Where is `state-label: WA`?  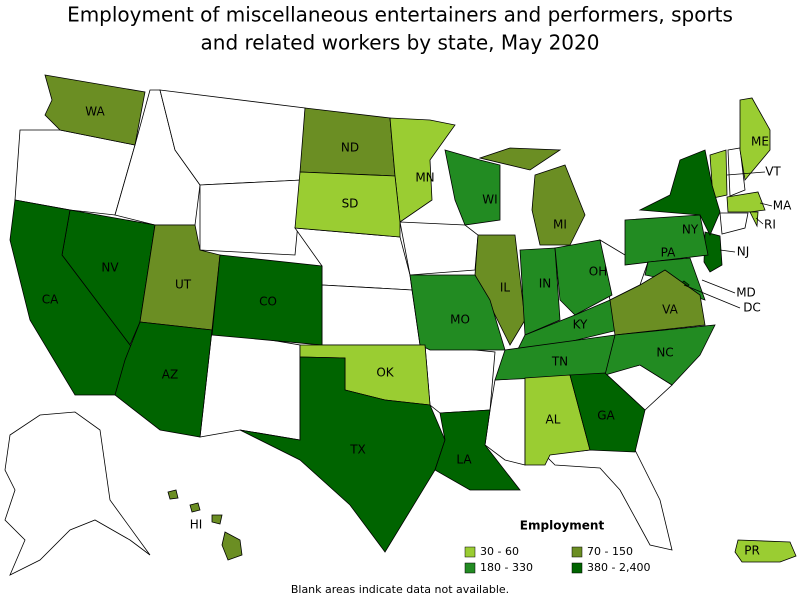 state-label: WA is located at coordinates (95, 112).